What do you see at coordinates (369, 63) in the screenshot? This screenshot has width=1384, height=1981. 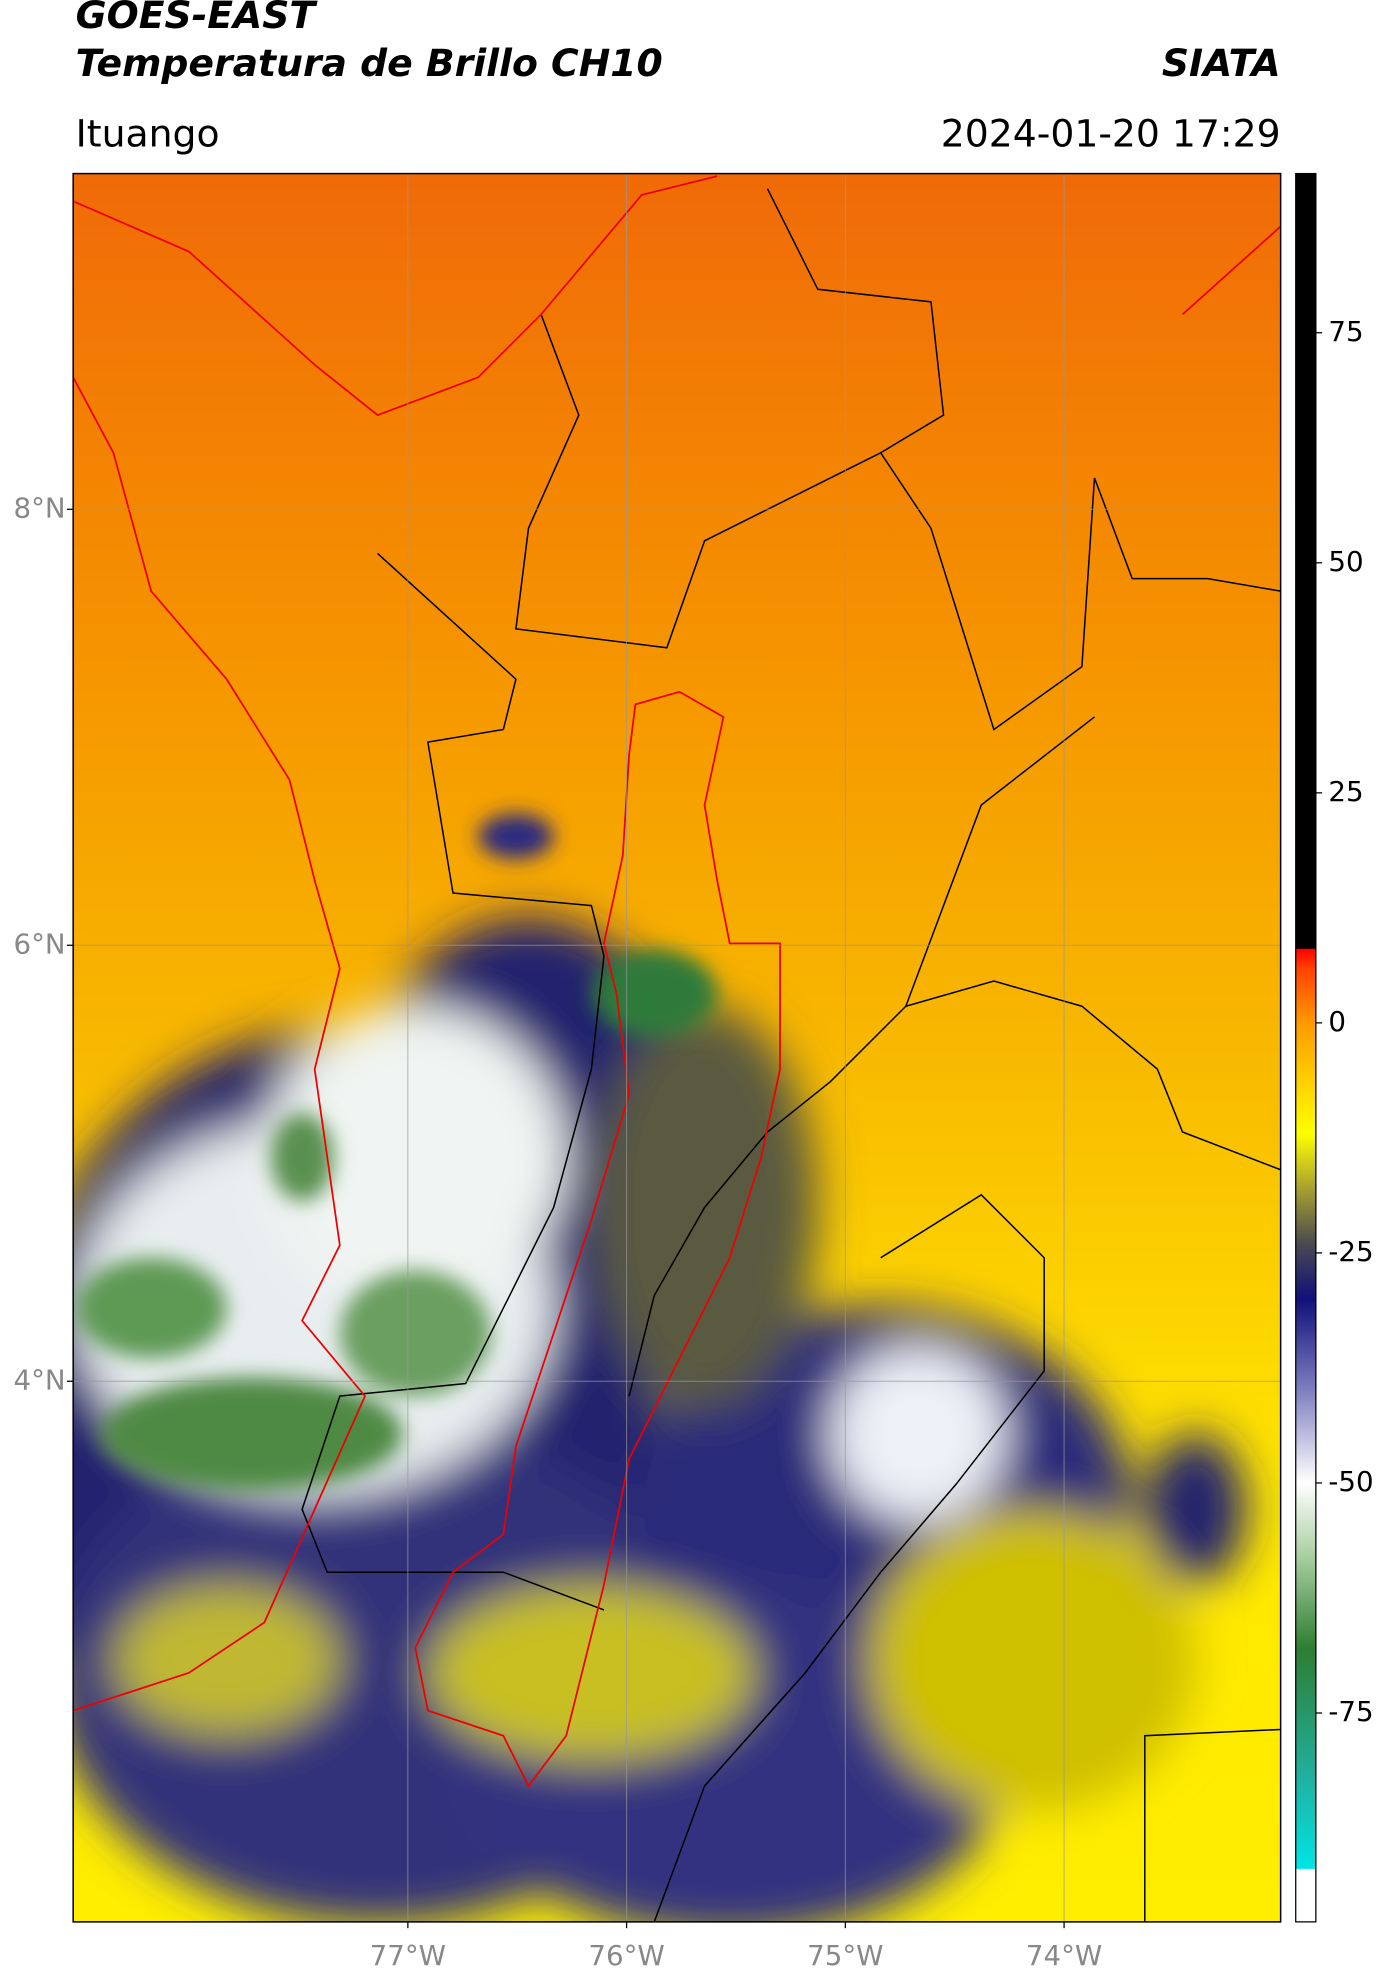 I see `subtitle: Temperatura de Brillo CH10` at bounding box center [369, 63].